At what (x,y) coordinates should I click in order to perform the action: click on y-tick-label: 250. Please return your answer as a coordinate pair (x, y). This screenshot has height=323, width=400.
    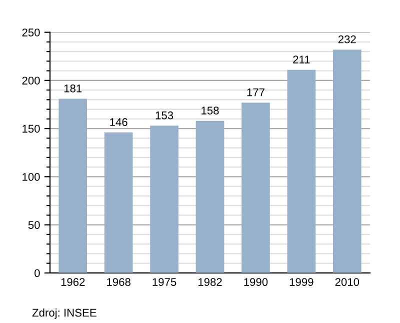
    Looking at the image, I should click on (31, 32).